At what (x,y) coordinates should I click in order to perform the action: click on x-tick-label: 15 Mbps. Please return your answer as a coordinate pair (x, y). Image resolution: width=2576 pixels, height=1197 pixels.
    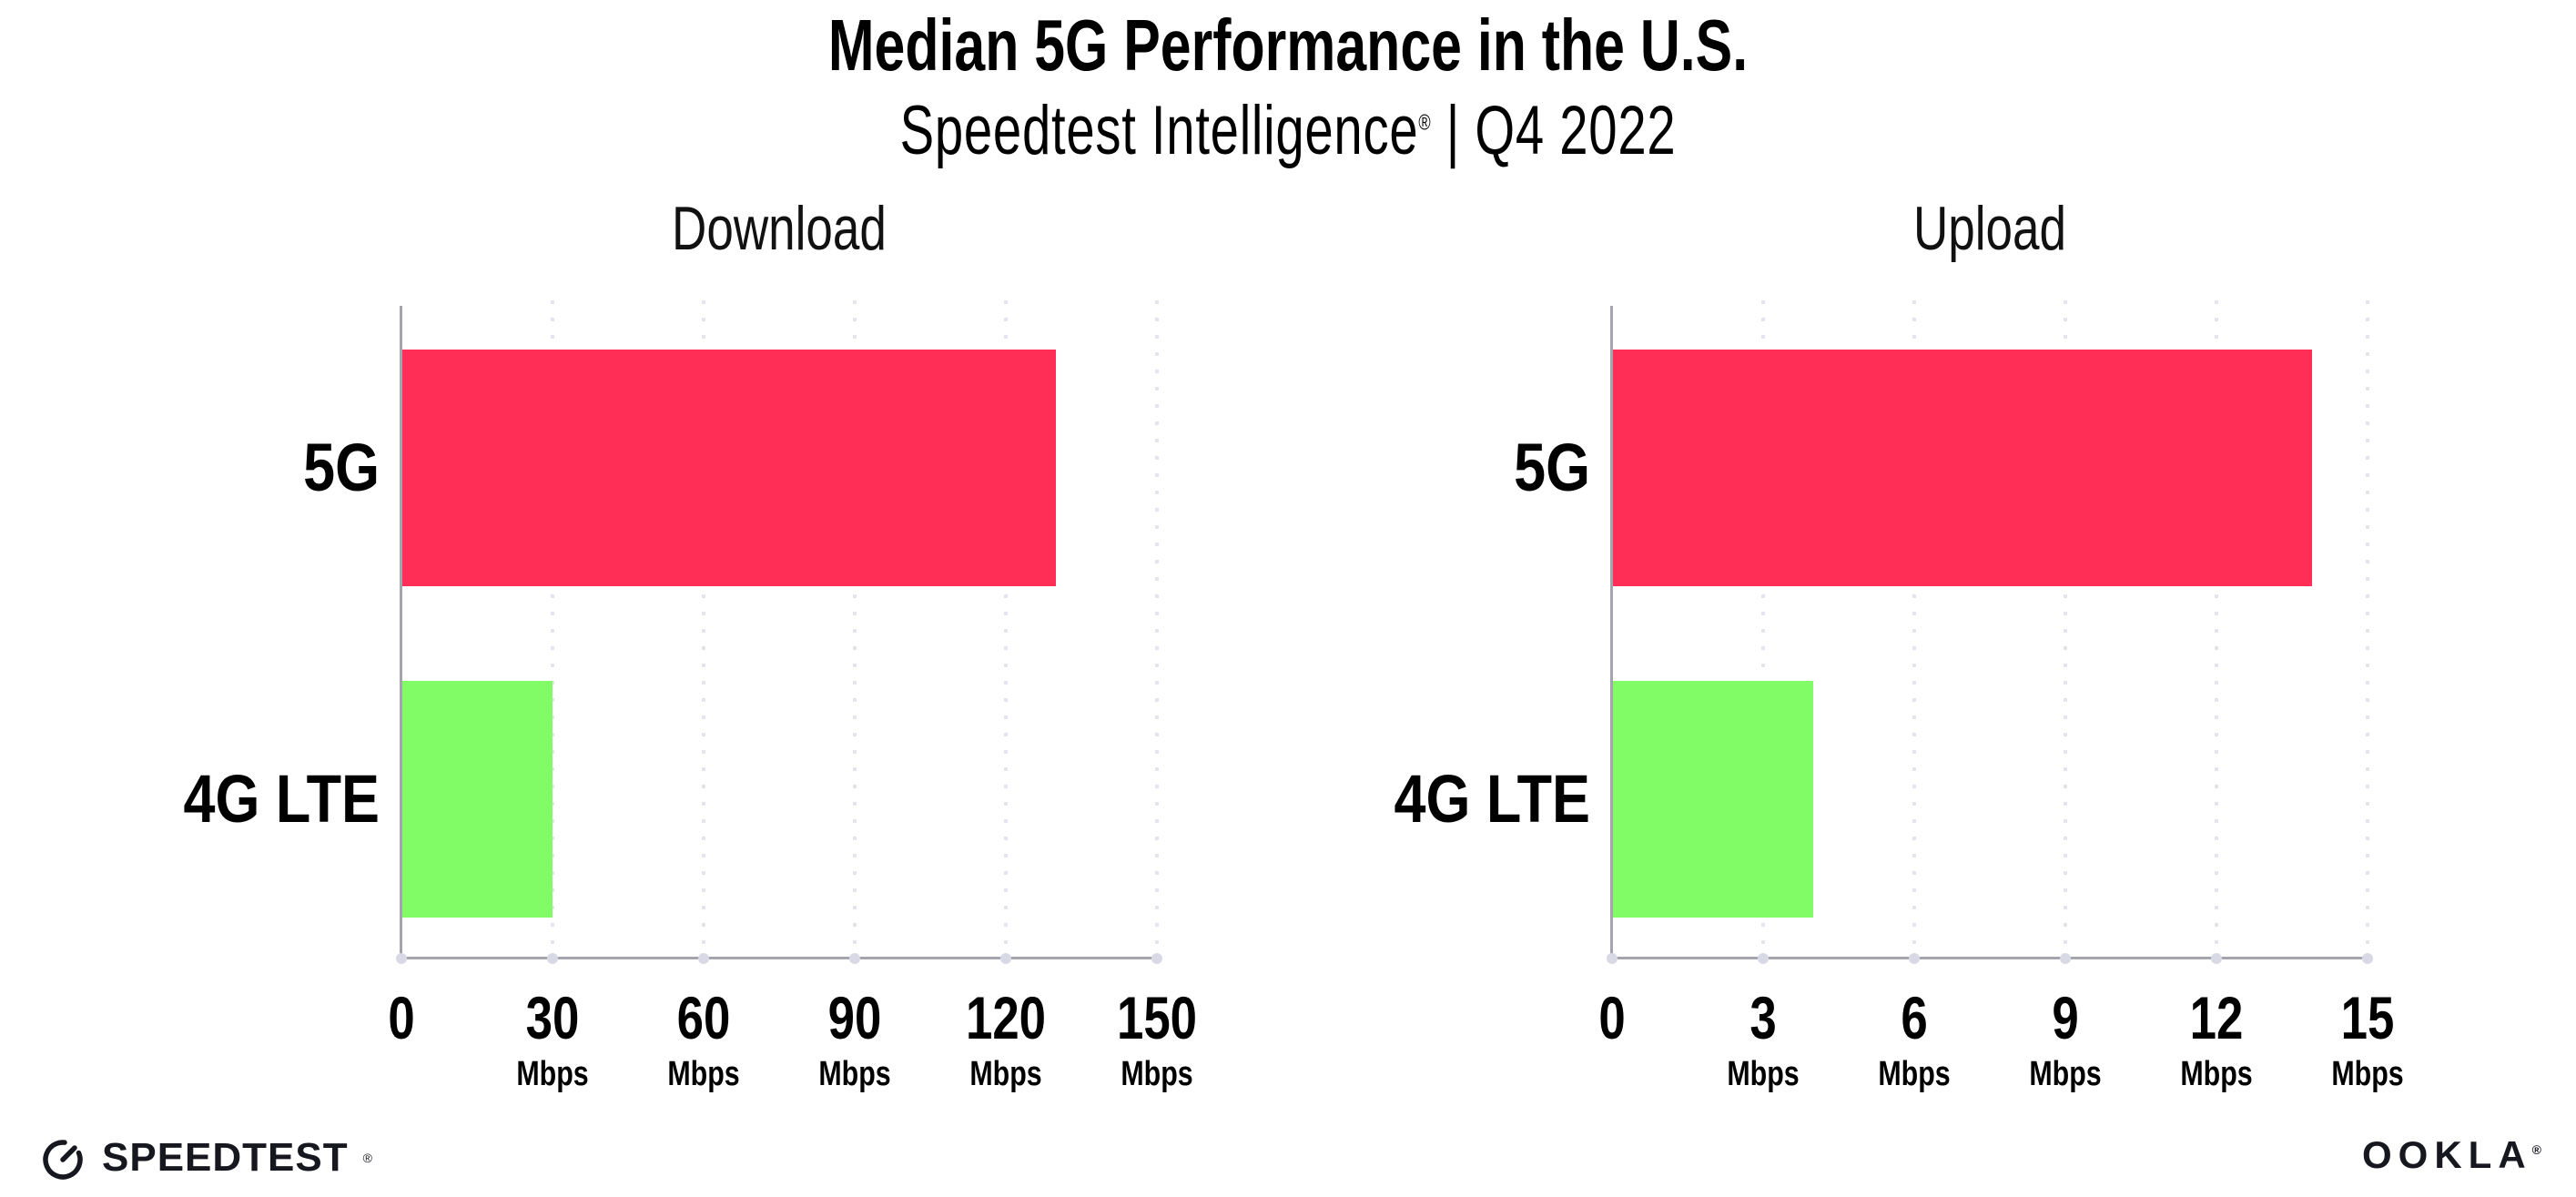
    Looking at the image, I should click on (2367, 1039).